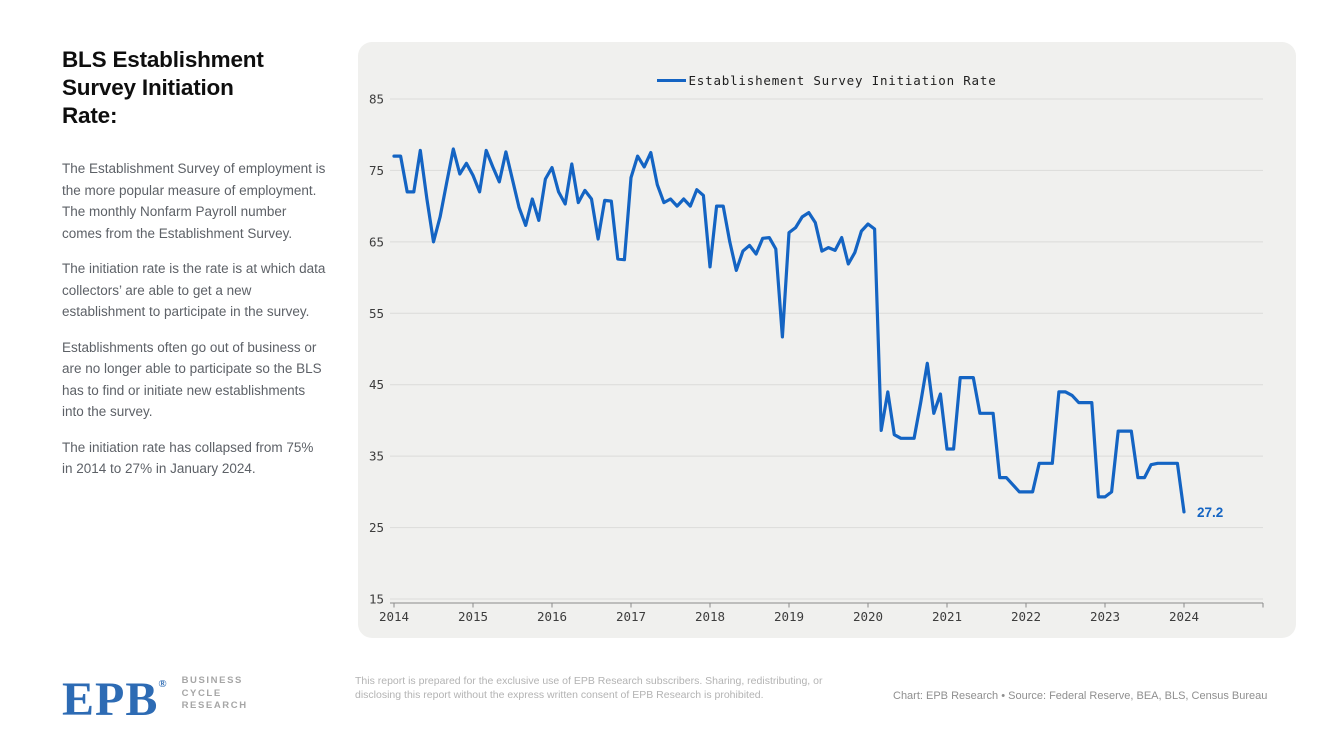 The image size is (1338, 745). I want to click on svg-text: 2019, so click(789, 616).